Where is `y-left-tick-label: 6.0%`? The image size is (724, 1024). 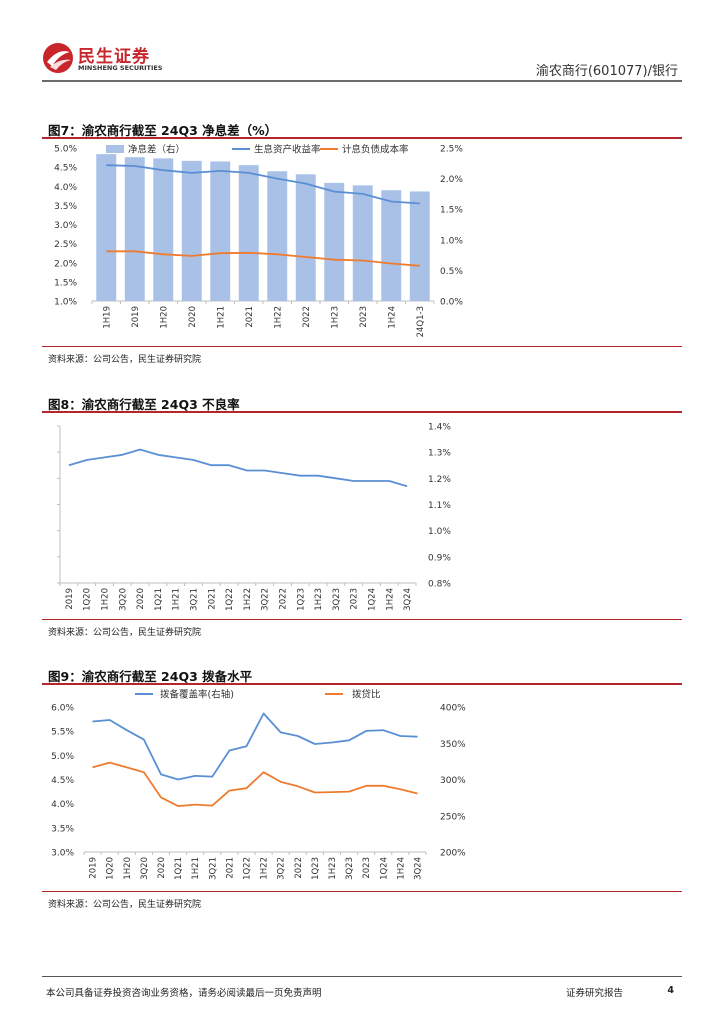
y-left-tick-label: 6.0% is located at coordinates (62, 709).